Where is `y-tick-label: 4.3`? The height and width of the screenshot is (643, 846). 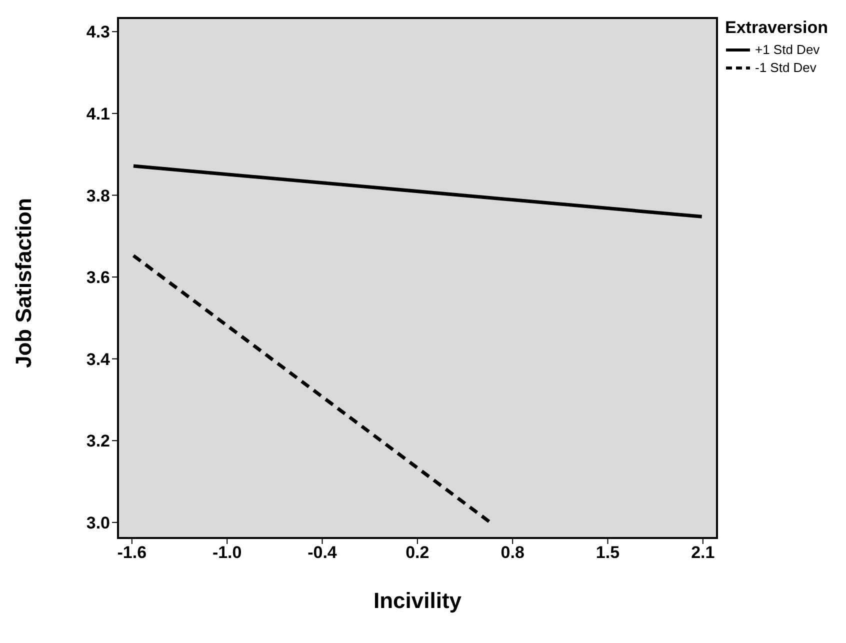 y-tick-label: 4.3 is located at coordinates (98, 32).